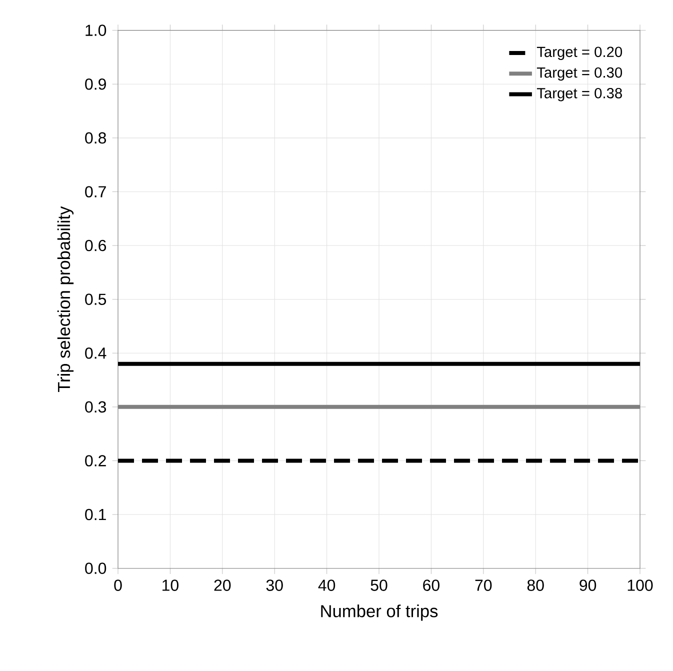  Describe the element at coordinates (95, 299) in the screenshot. I see `y-tick-label: 0.5` at that location.